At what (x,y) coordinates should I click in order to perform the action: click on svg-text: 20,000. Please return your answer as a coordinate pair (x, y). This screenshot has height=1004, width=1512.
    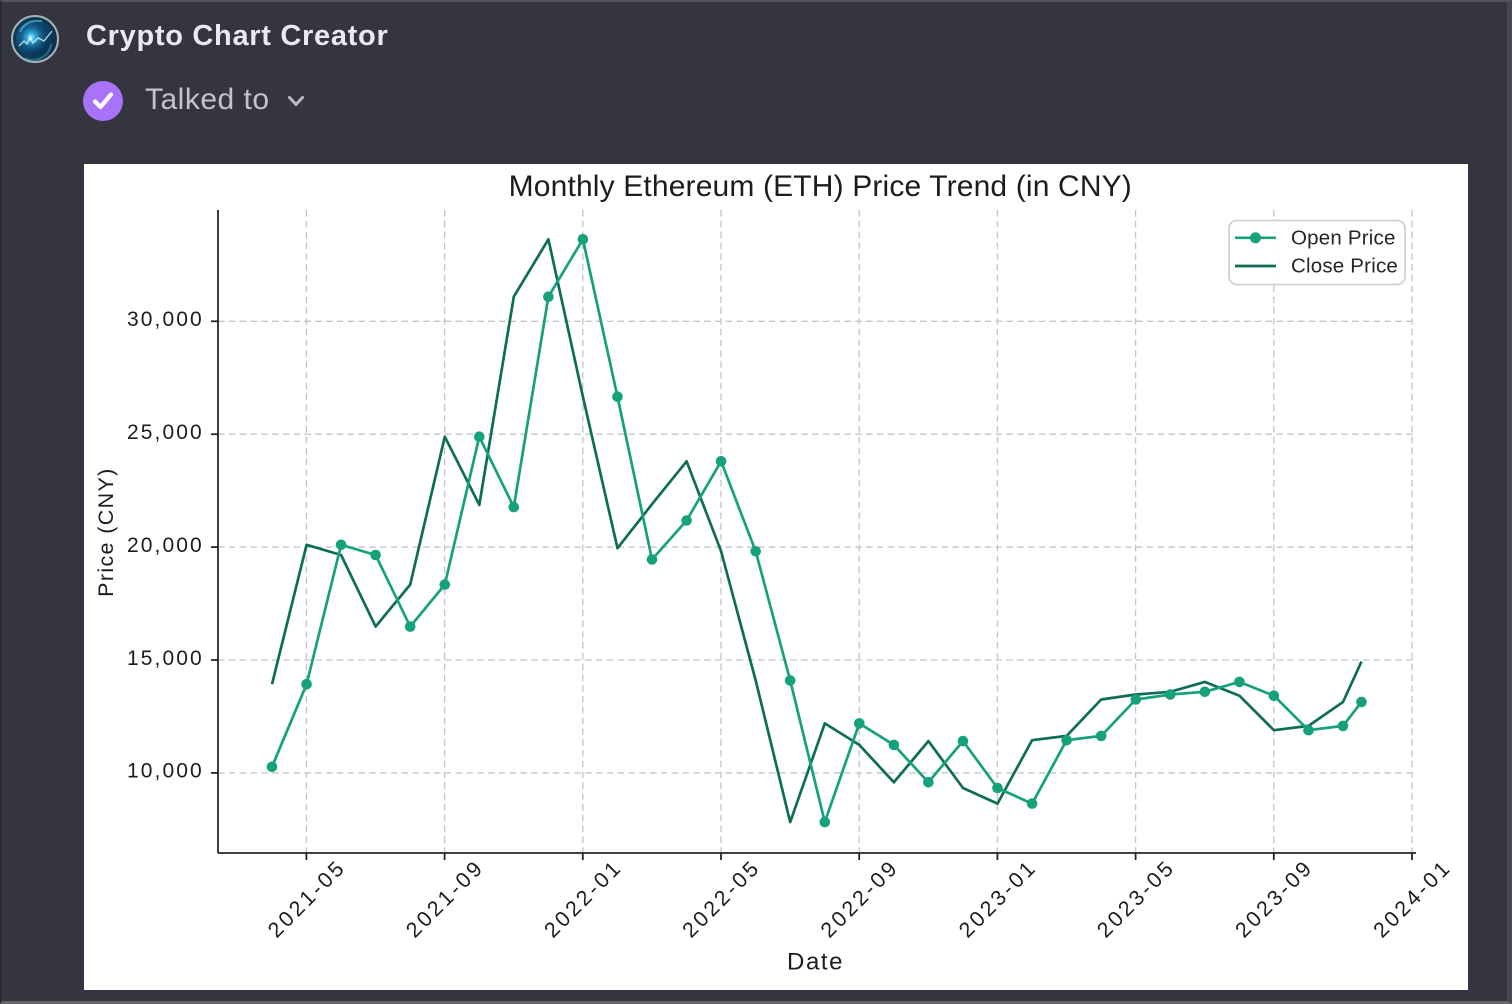
    Looking at the image, I should click on (165, 545).